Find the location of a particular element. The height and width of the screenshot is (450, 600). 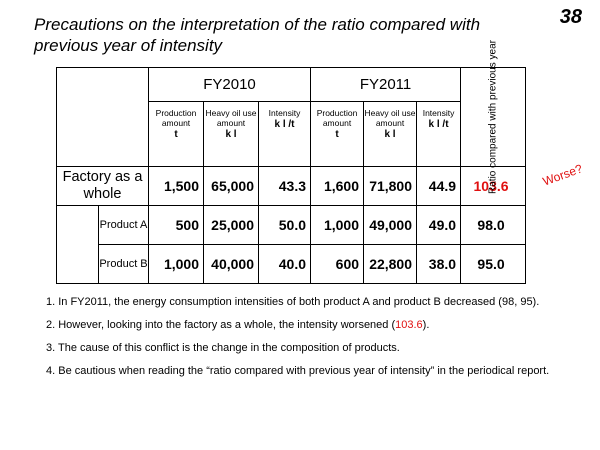

intensity-2011: 44.9 is located at coordinates (439, 186).